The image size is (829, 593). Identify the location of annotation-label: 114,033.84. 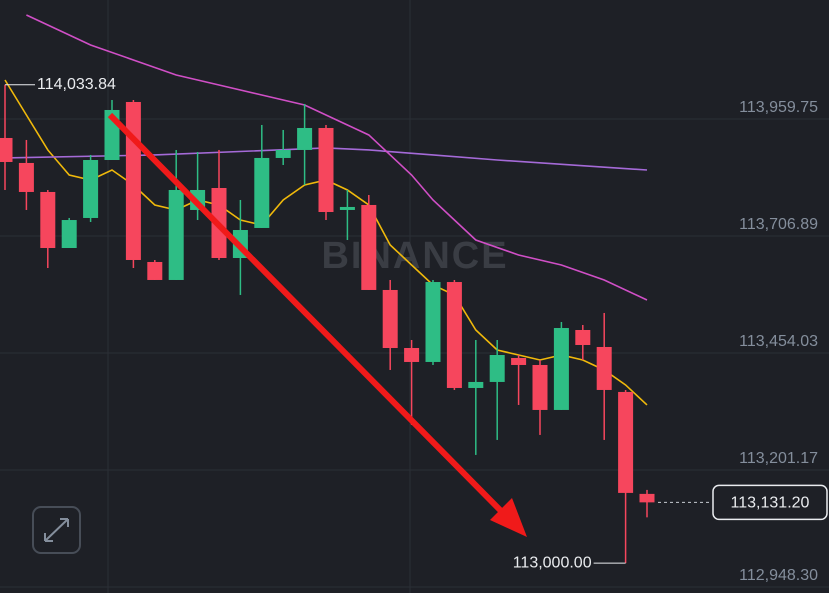
(76, 84).